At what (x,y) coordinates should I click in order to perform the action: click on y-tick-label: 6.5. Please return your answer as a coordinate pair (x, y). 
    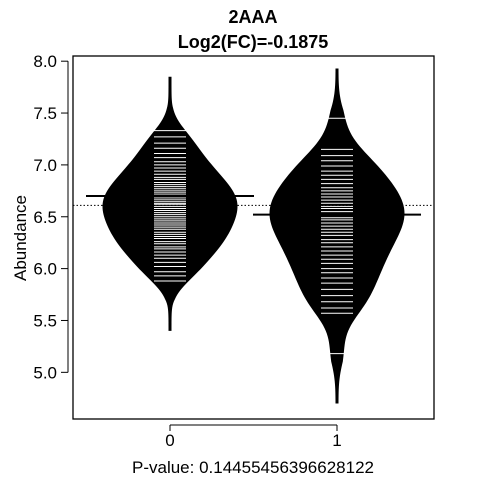
    Looking at the image, I should click on (45, 217).